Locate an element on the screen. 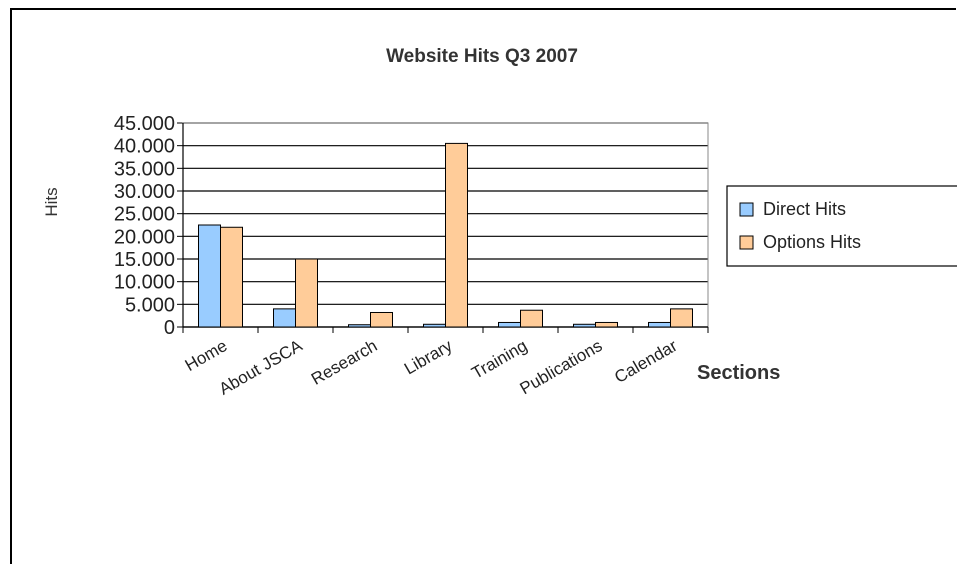  y-tick-label: 35.000 is located at coordinates (144, 169).